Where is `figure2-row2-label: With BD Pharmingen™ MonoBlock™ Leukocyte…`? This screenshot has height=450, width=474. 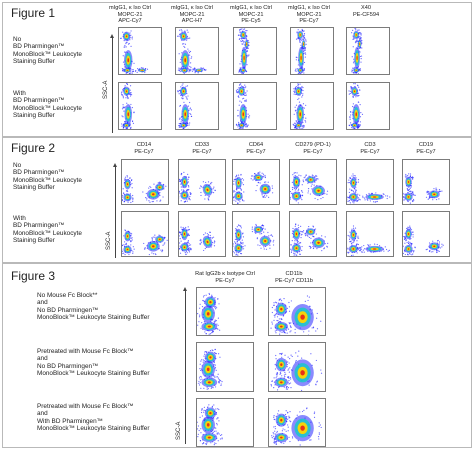 figure2-row2-label: With BD Pharmingen™ MonoBlock™ Leukocyte… is located at coordinates (47, 230).